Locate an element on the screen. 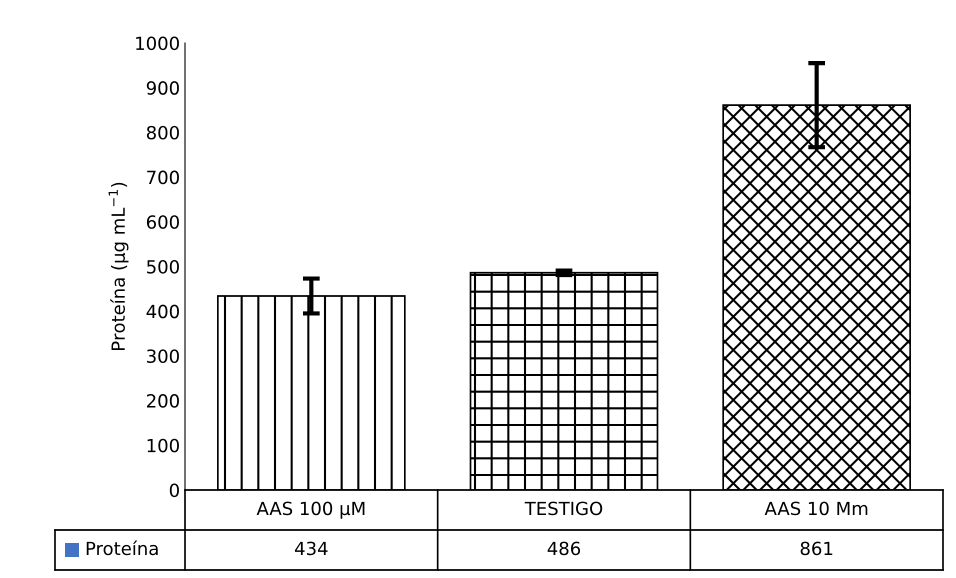  y-tick-label: 100 is located at coordinates (163, 445).